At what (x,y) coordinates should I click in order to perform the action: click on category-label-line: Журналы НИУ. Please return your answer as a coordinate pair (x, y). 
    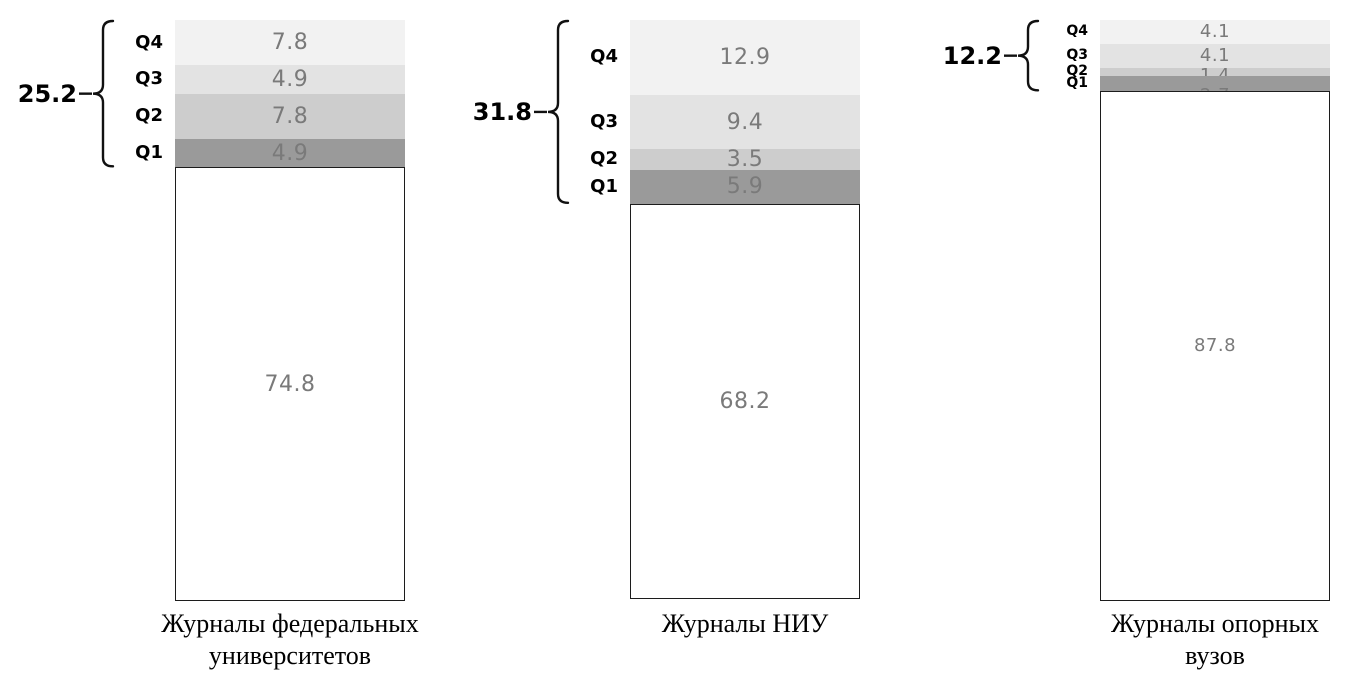
    Looking at the image, I should click on (745, 623).